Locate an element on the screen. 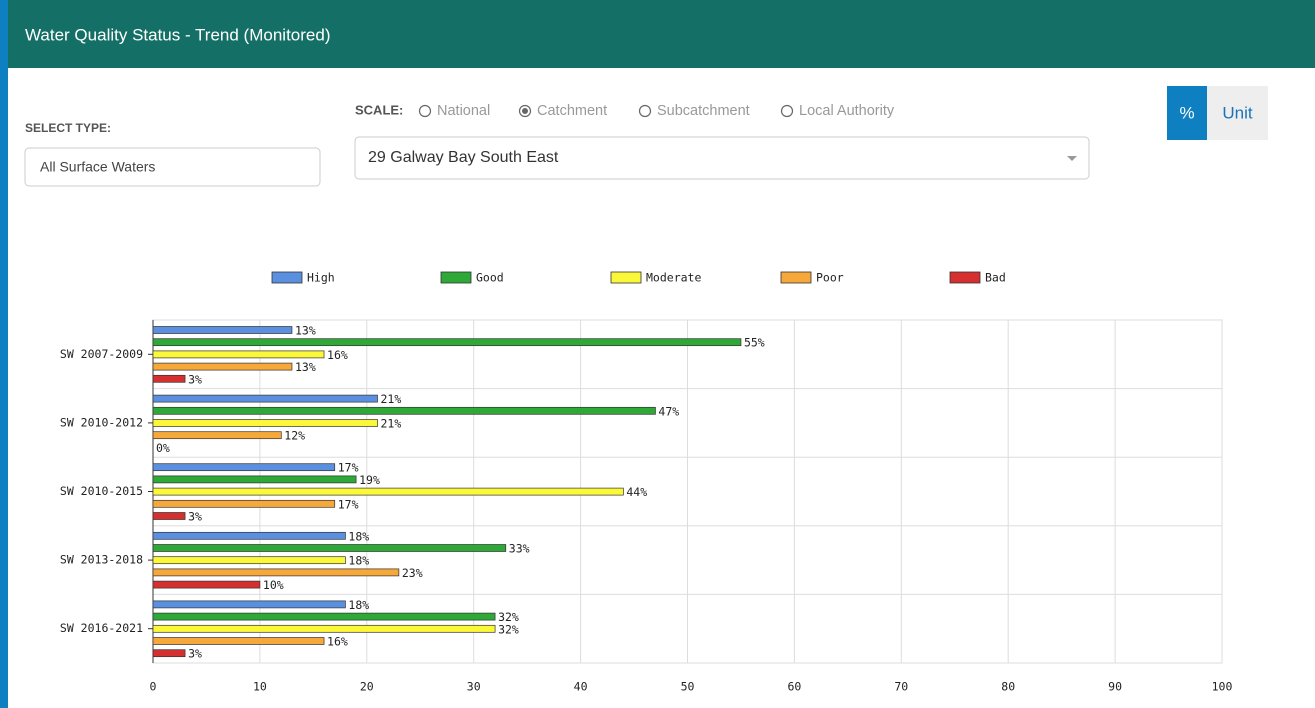 Image resolution: width=1315 pixels, height=708 pixels. left-border is located at coordinates (4, 354).